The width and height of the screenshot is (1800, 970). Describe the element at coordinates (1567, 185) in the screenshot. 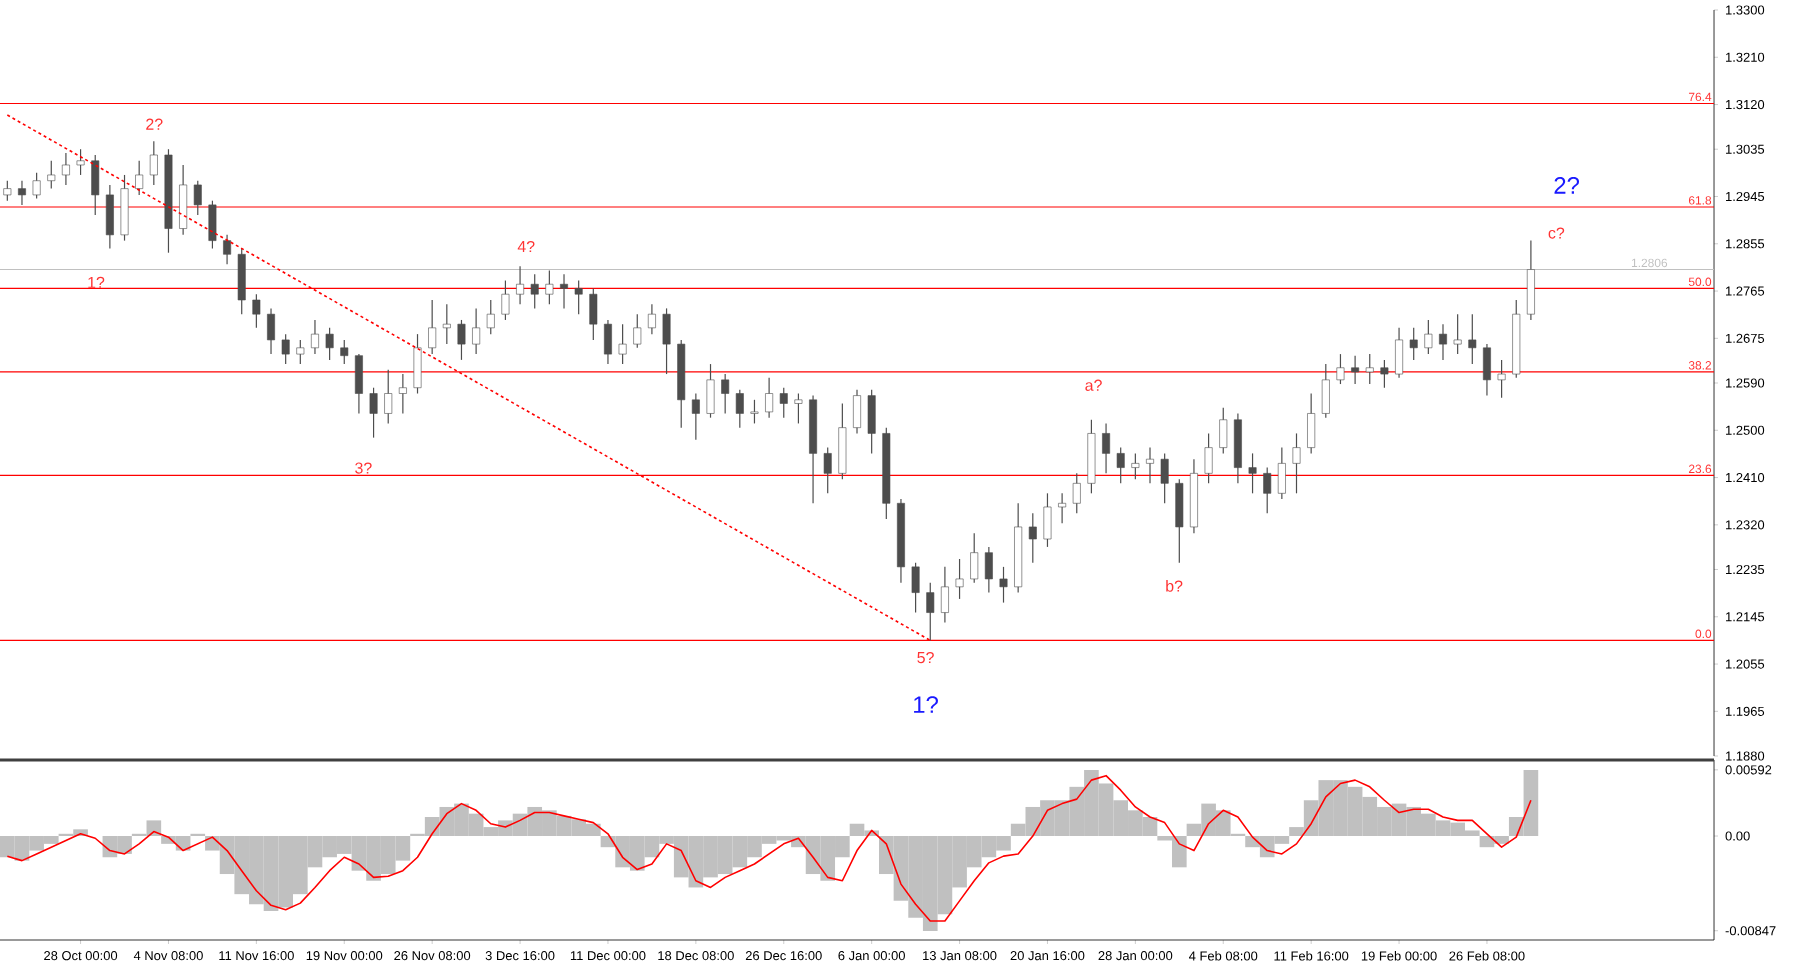

I see `annotation: 2?` at that location.